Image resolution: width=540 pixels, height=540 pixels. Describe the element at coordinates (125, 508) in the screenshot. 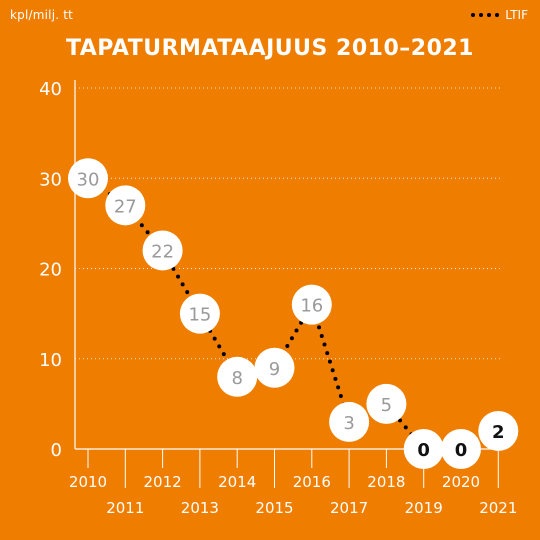

I see `x-tick-label: 2011` at that location.